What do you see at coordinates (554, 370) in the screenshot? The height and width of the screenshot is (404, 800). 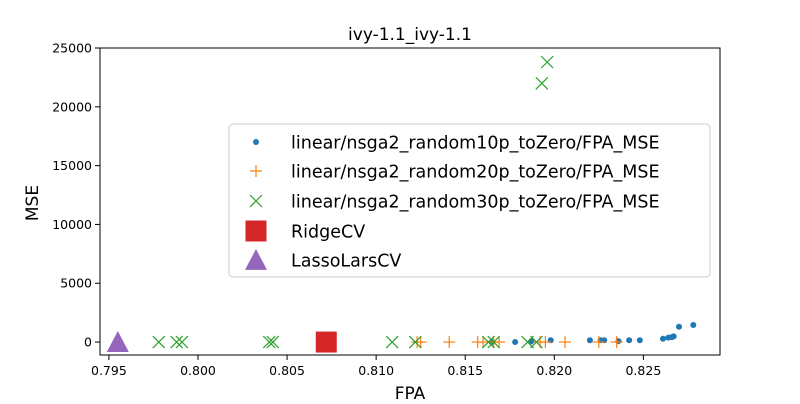 I see `x-tick-label: 0.820` at bounding box center [554, 370].